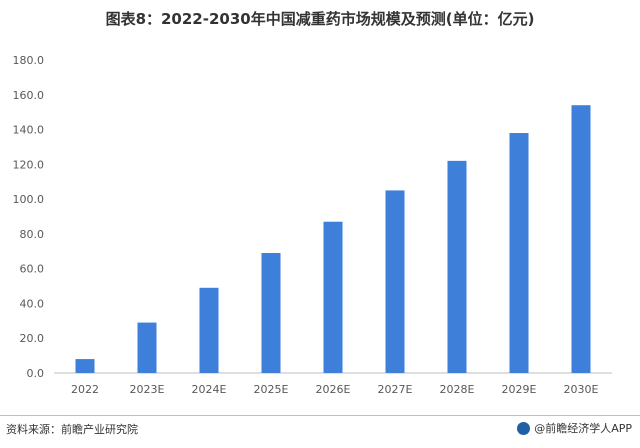 The image size is (640, 448). What do you see at coordinates (457, 389) in the screenshot?
I see `x-tick-label: 2028E` at bounding box center [457, 389].